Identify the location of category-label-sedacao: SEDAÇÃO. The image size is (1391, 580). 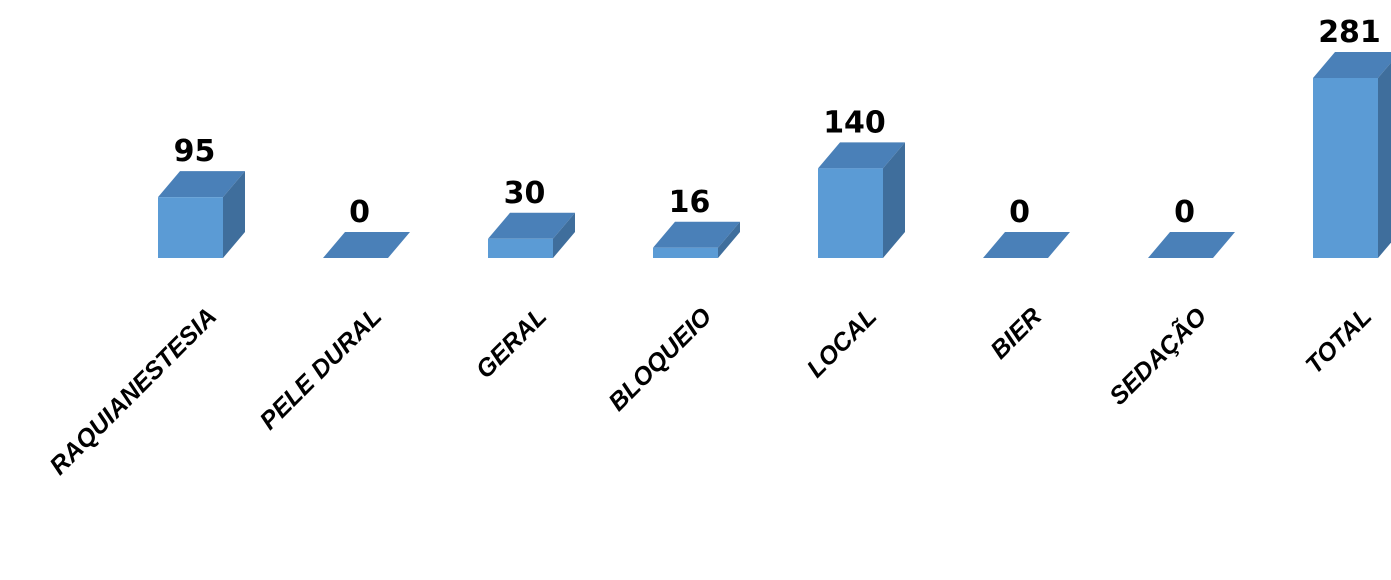
(1158, 356).